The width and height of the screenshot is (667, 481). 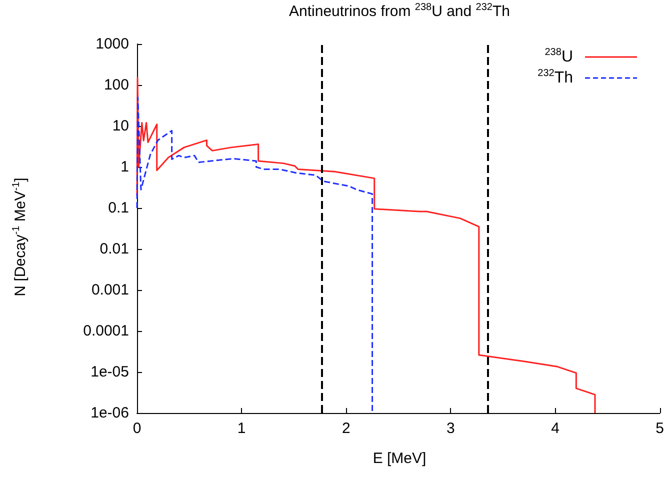 What do you see at coordinates (114, 249) in the screenshot?
I see `y-tick-label: 0.01` at bounding box center [114, 249].